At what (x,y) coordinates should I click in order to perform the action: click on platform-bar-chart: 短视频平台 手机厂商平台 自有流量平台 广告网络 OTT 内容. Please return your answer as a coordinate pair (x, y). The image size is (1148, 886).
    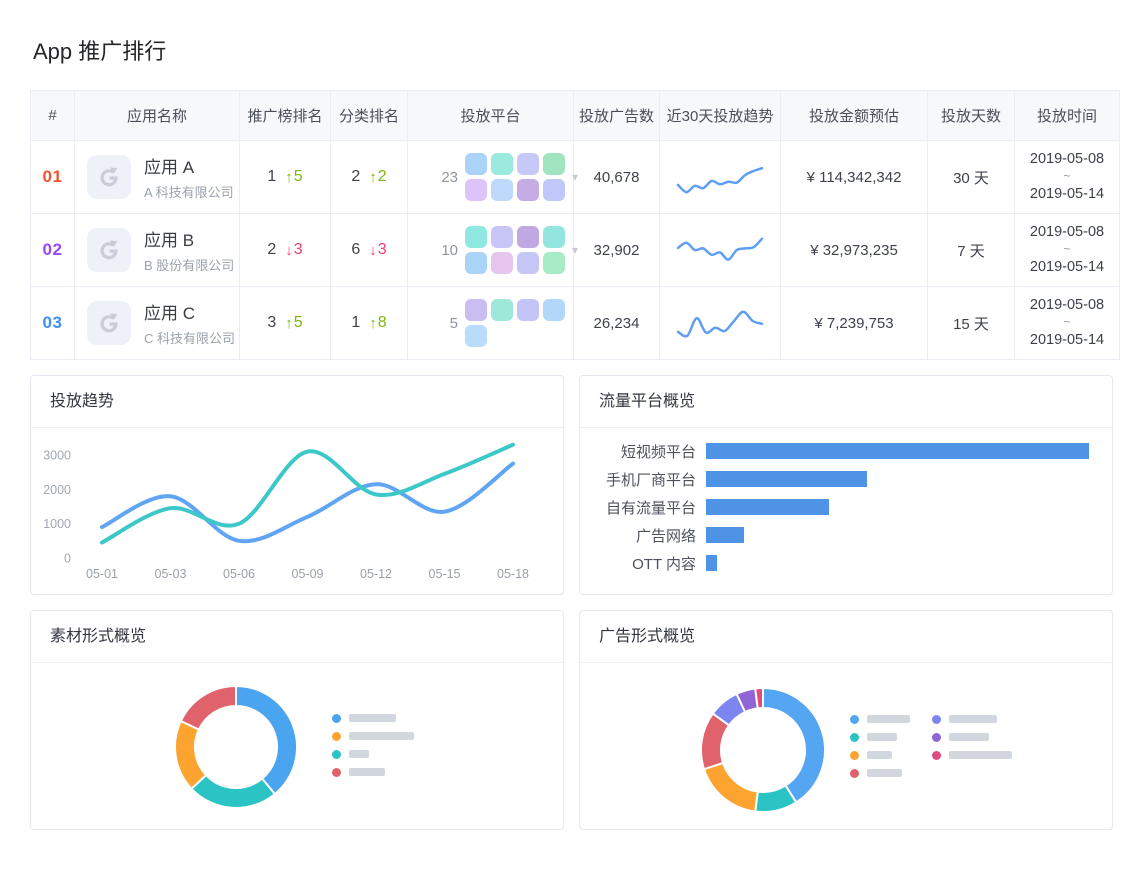
    Looking at the image, I should click on (846, 502).